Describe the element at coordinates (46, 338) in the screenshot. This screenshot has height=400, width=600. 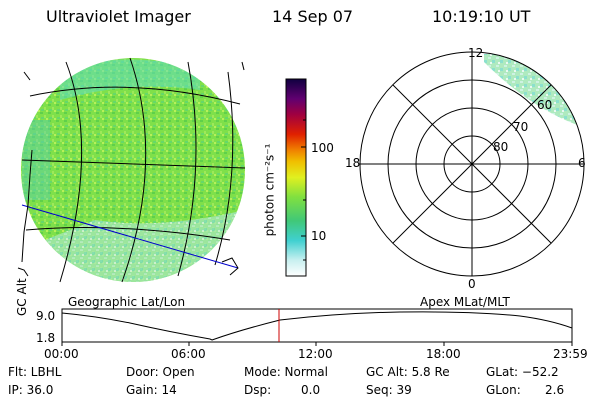
I see `timeline-ytick-low: 1.8` at that location.